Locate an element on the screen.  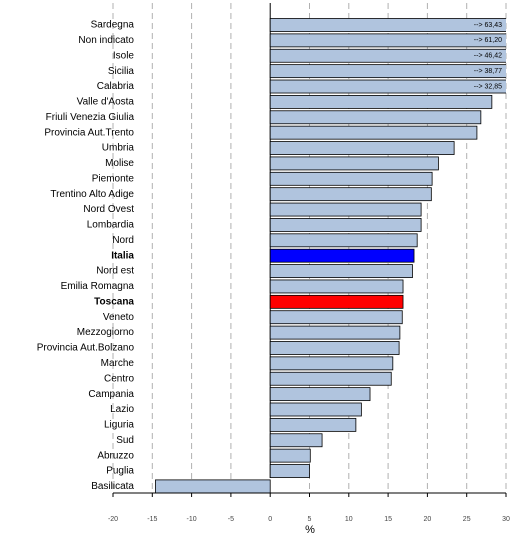
x-tick-label: 10 is located at coordinates (349, 519).